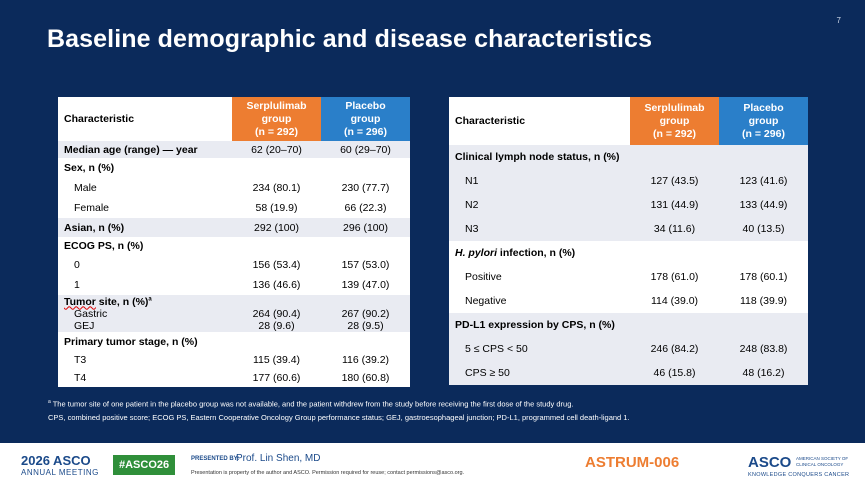  Describe the element at coordinates (215, 459) in the screenshot. I see `presented-by-label: PRESENTED BY:` at that location.